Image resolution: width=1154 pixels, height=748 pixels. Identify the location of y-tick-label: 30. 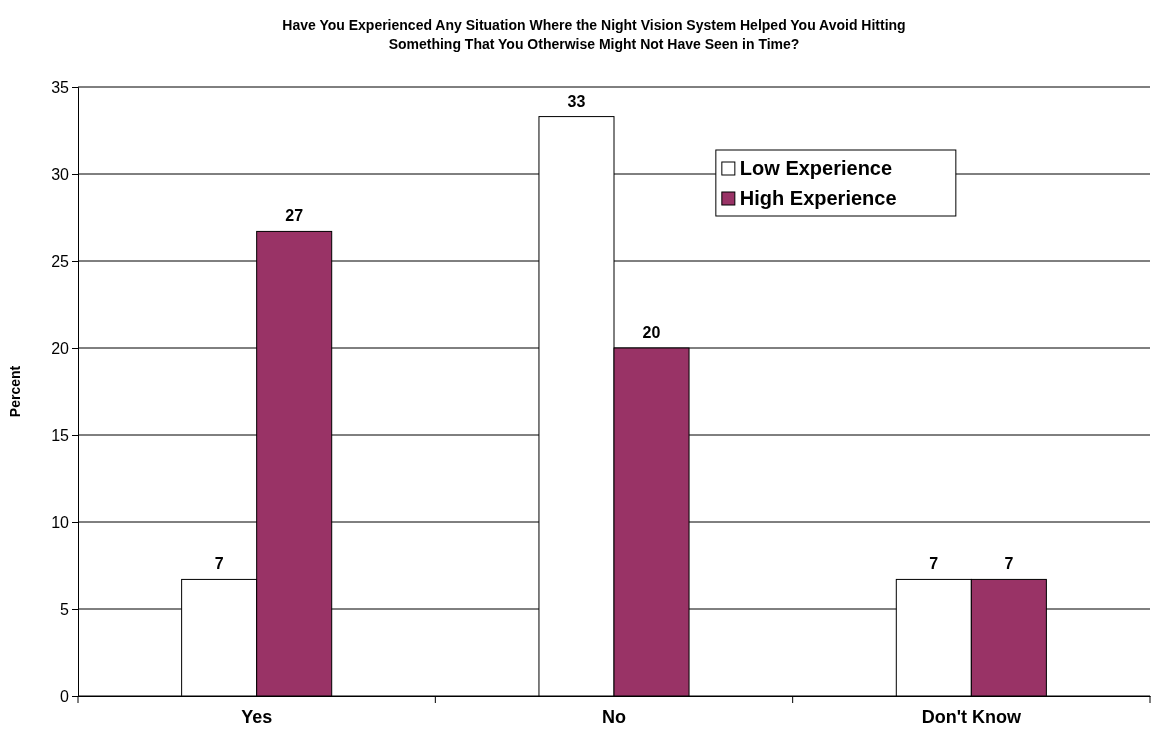
(60, 174).